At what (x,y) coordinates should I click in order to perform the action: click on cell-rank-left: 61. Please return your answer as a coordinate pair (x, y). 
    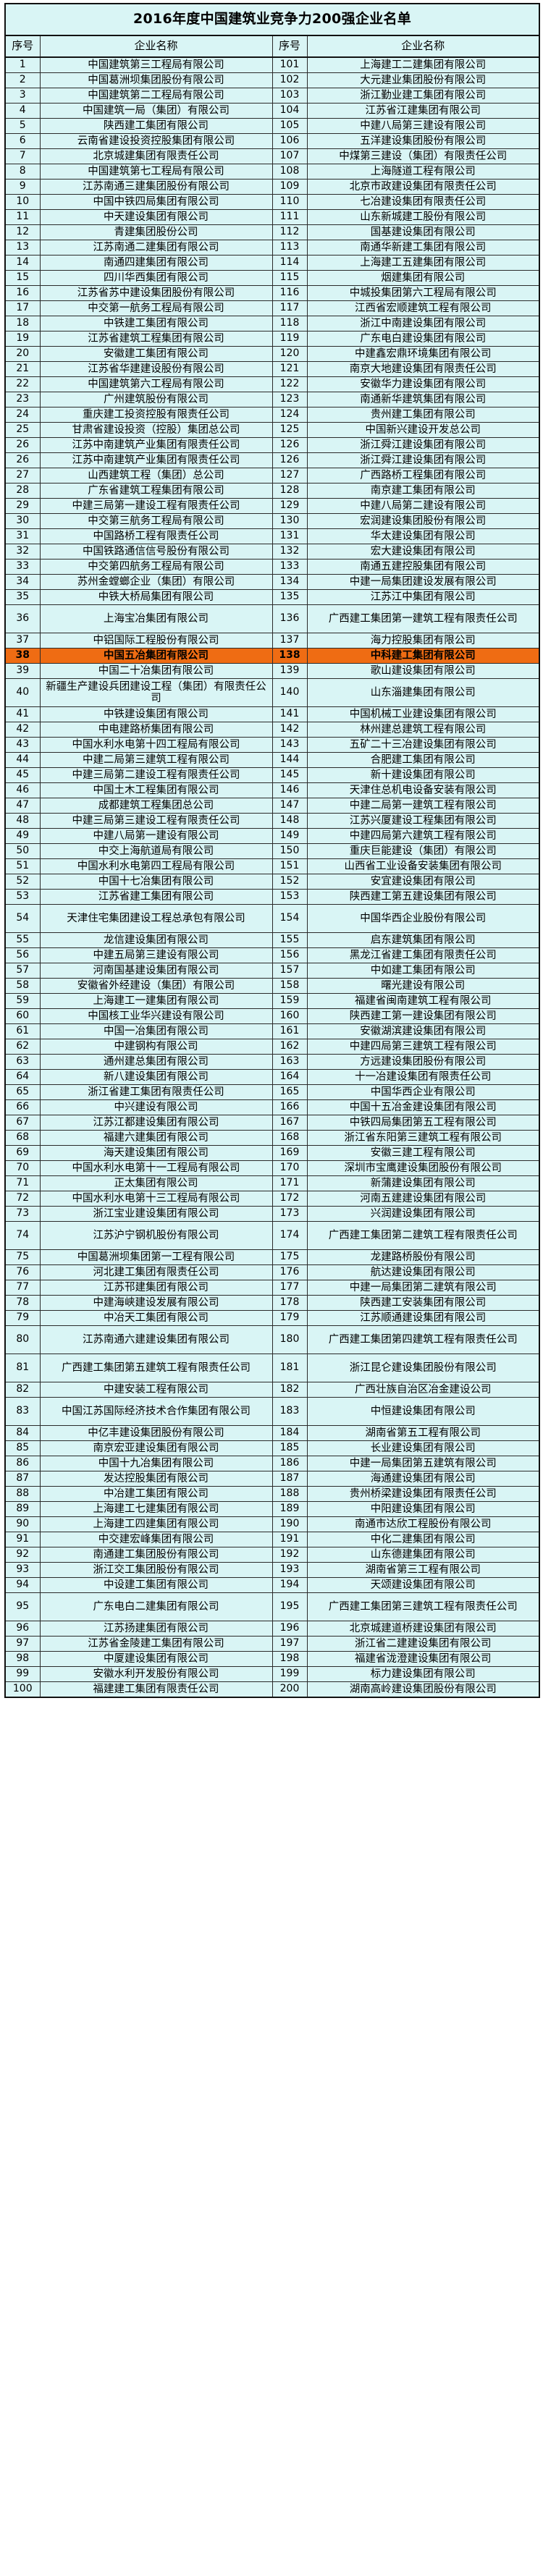
    Looking at the image, I should click on (22, 1031).